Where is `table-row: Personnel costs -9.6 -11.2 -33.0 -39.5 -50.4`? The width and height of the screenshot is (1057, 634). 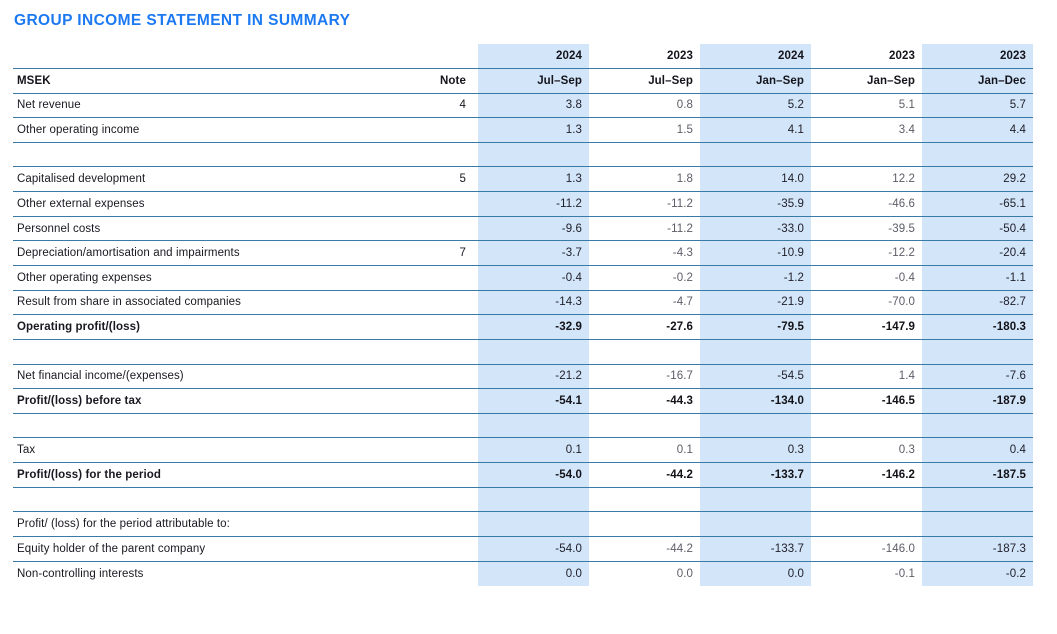 table-row: Personnel costs -9.6 -11.2 -33.0 -39.5 -50.4 is located at coordinates (523, 229).